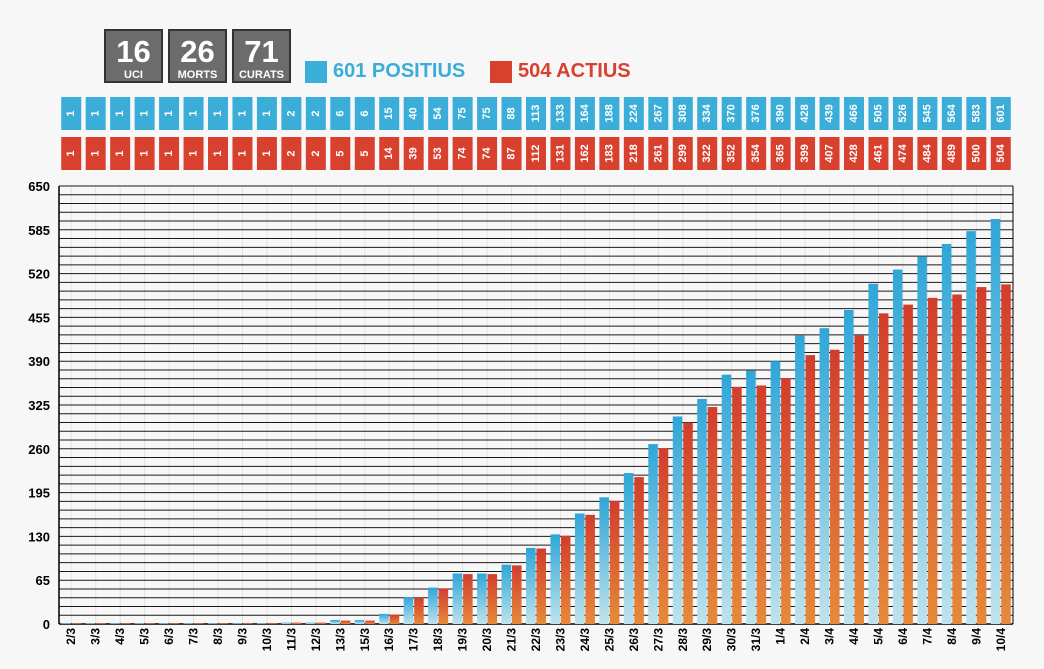 The height and width of the screenshot is (669, 1044). Describe the element at coordinates (43, 580) in the screenshot. I see `y-tick-label: 65` at that location.